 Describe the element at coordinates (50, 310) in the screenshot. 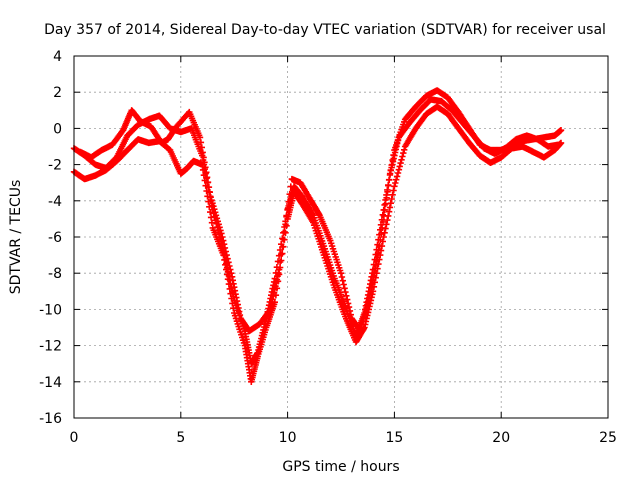

I see `y-tick-label: -10` at that location.